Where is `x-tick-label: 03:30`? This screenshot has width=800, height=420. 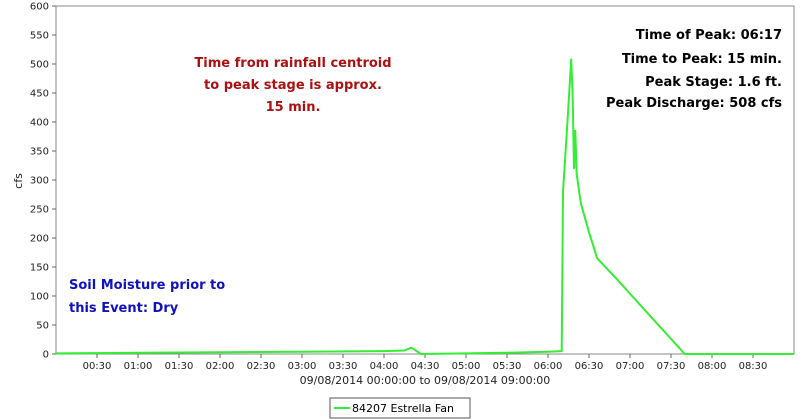
x-tick-label: 03:30 is located at coordinates (343, 366).